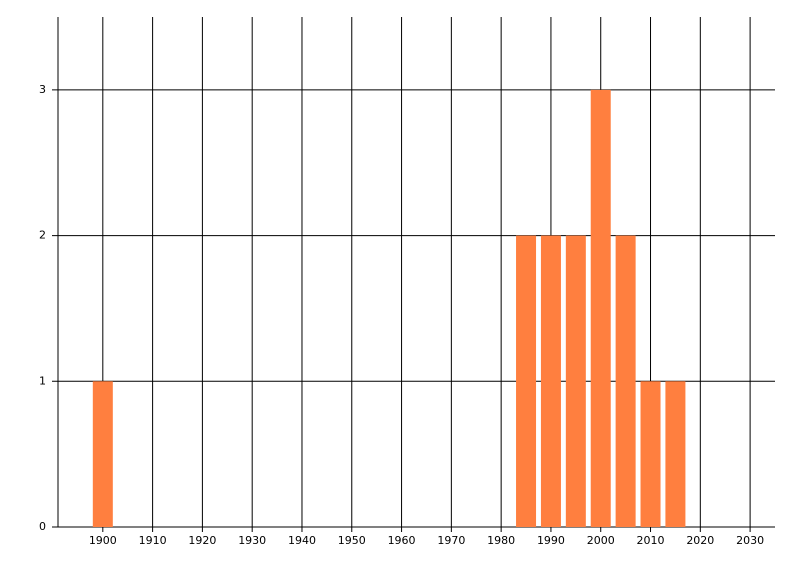 The width and height of the screenshot is (800, 576). I want to click on x-tick-label: 1960, so click(402, 540).